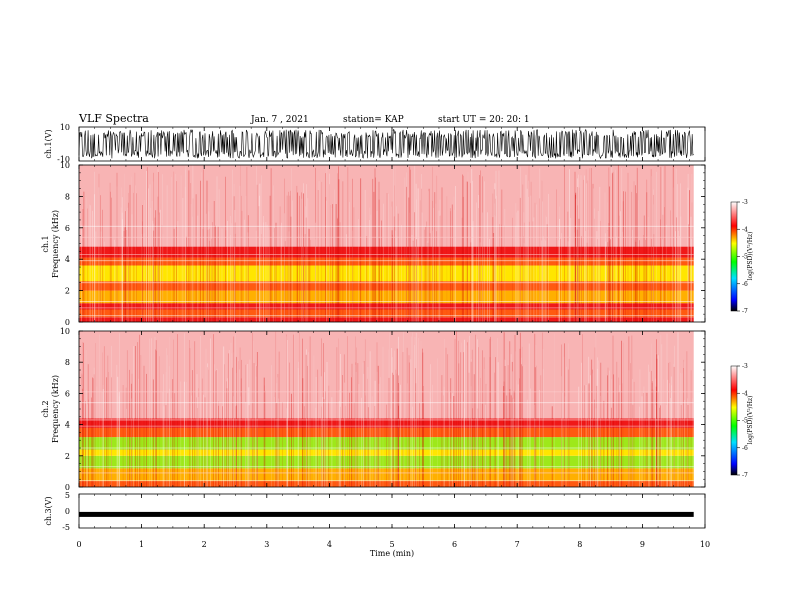  What do you see at coordinates (63, 159) in the screenshot?
I see `ch1-ytick-bottom: -10` at bounding box center [63, 159].